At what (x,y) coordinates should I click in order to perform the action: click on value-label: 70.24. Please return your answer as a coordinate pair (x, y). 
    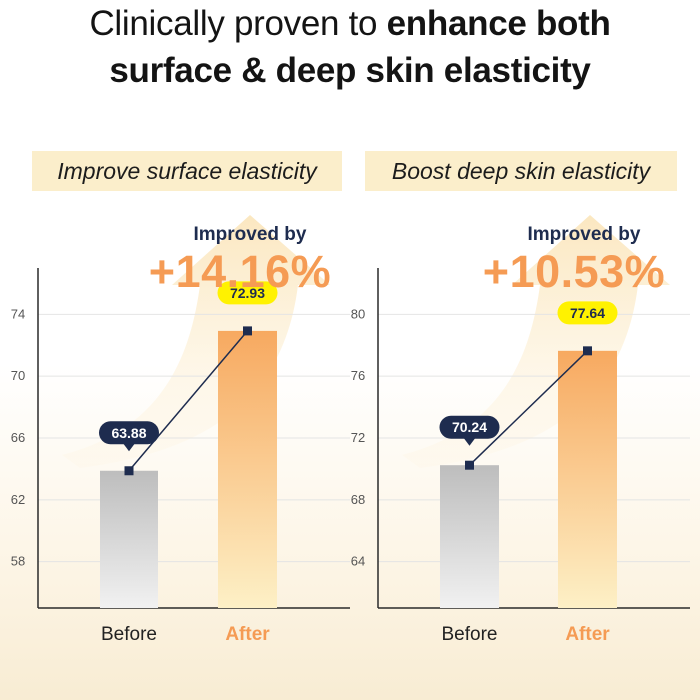
    Looking at the image, I should click on (469, 427).